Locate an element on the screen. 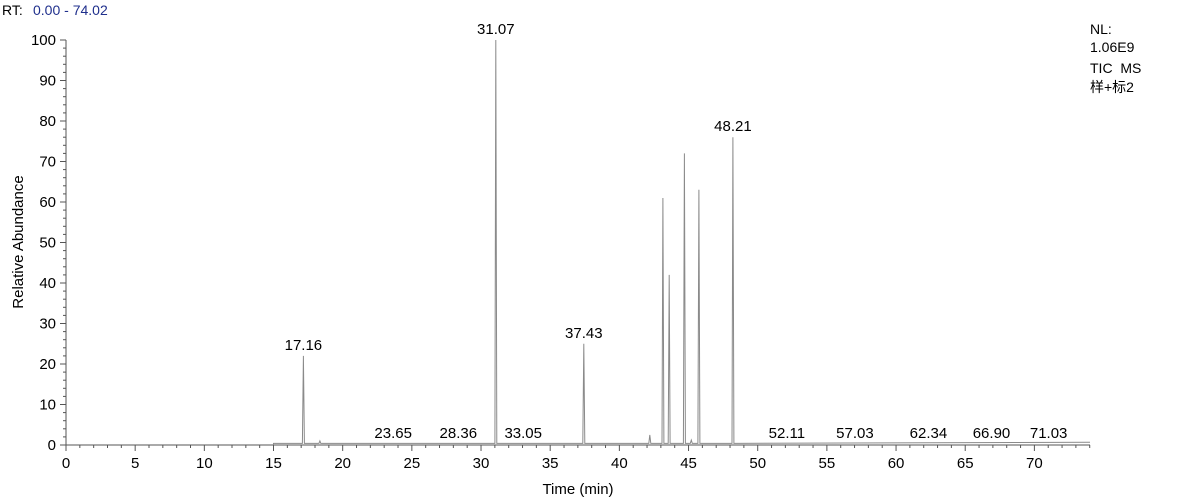  x-tick-label: 10 is located at coordinates (204, 463).